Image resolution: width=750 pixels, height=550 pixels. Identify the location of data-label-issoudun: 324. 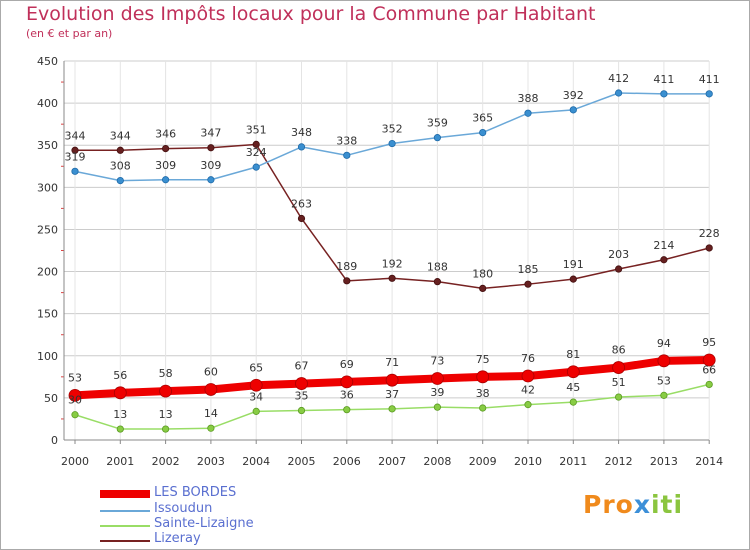
(256, 152).